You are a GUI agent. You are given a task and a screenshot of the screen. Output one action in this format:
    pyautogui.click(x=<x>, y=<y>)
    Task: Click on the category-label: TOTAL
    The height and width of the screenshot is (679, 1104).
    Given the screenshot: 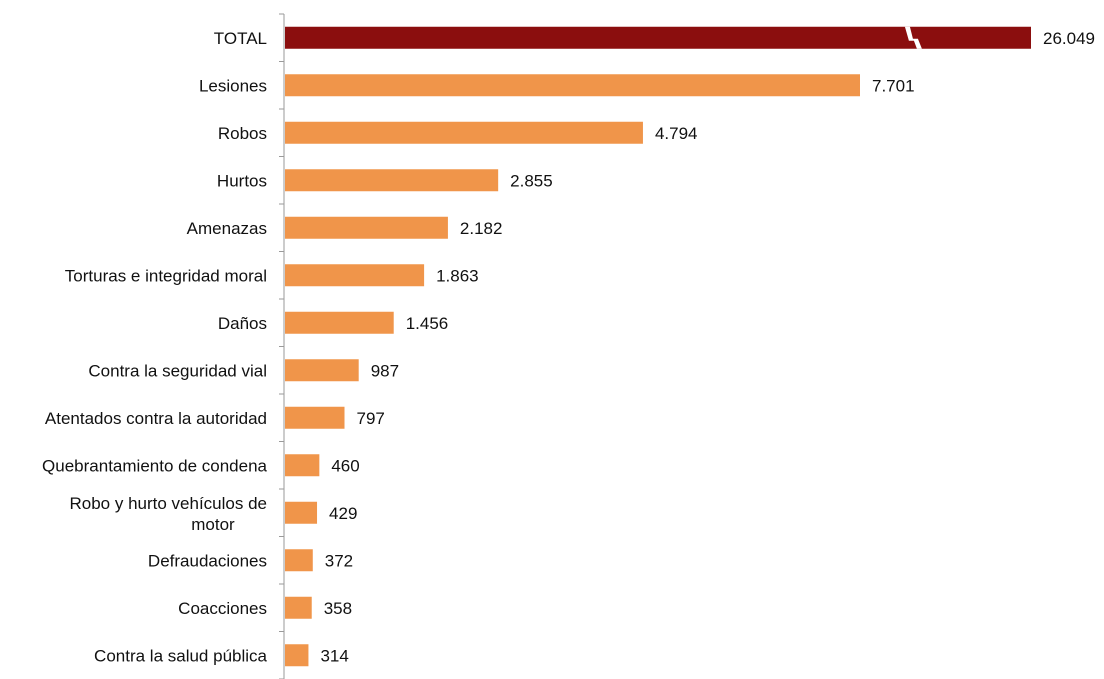 What is the action you would take?
    pyautogui.click(x=240, y=38)
    